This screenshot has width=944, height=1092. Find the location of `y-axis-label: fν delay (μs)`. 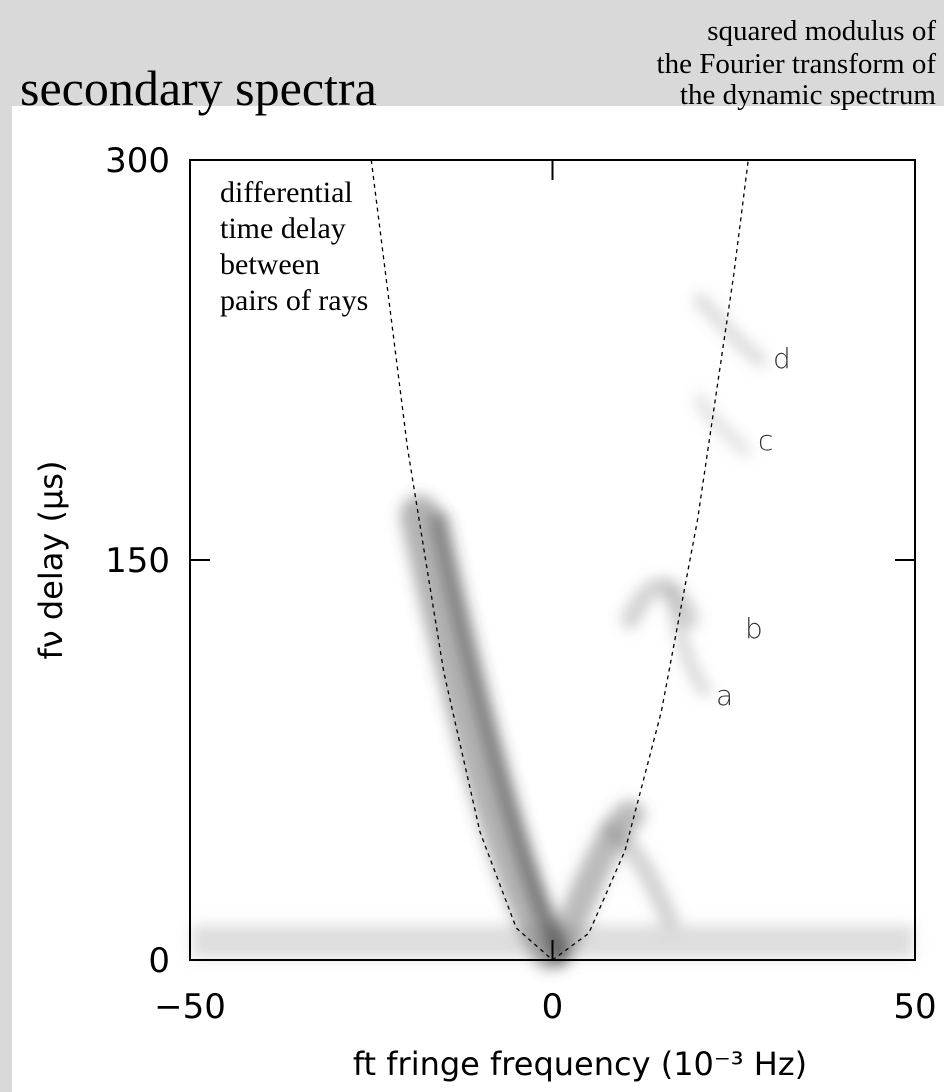

y-axis-label: fν delay (μs) is located at coordinates (51, 560).